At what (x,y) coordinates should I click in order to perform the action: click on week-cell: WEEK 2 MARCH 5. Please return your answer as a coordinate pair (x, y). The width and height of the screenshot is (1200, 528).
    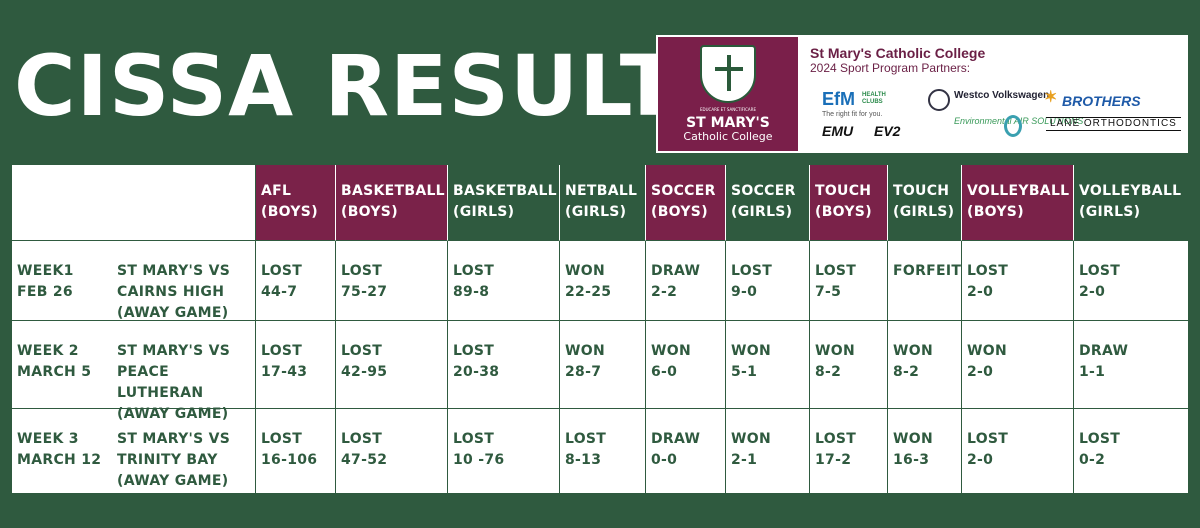
    Looking at the image, I should click on (62, 365).